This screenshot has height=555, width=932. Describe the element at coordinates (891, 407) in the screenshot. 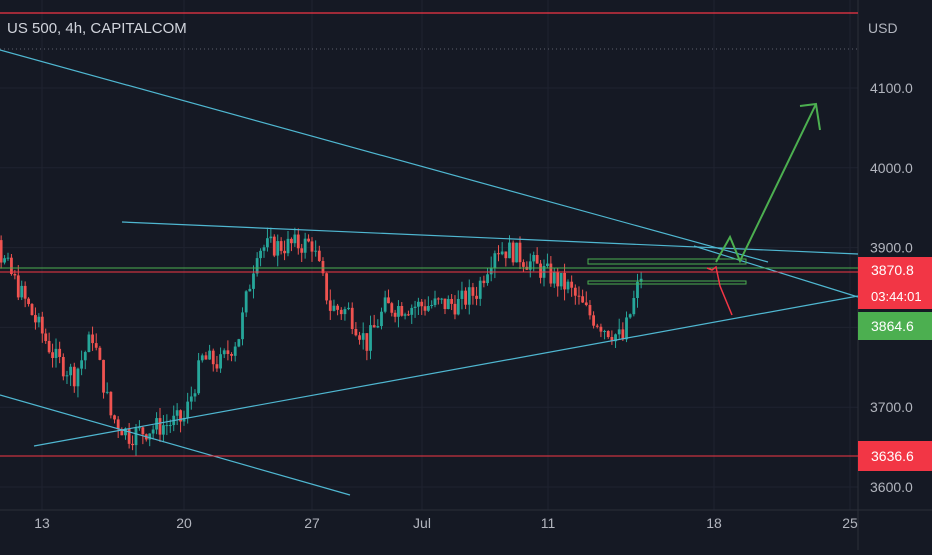

I see `price-tick-label: 3700.0` at that location.